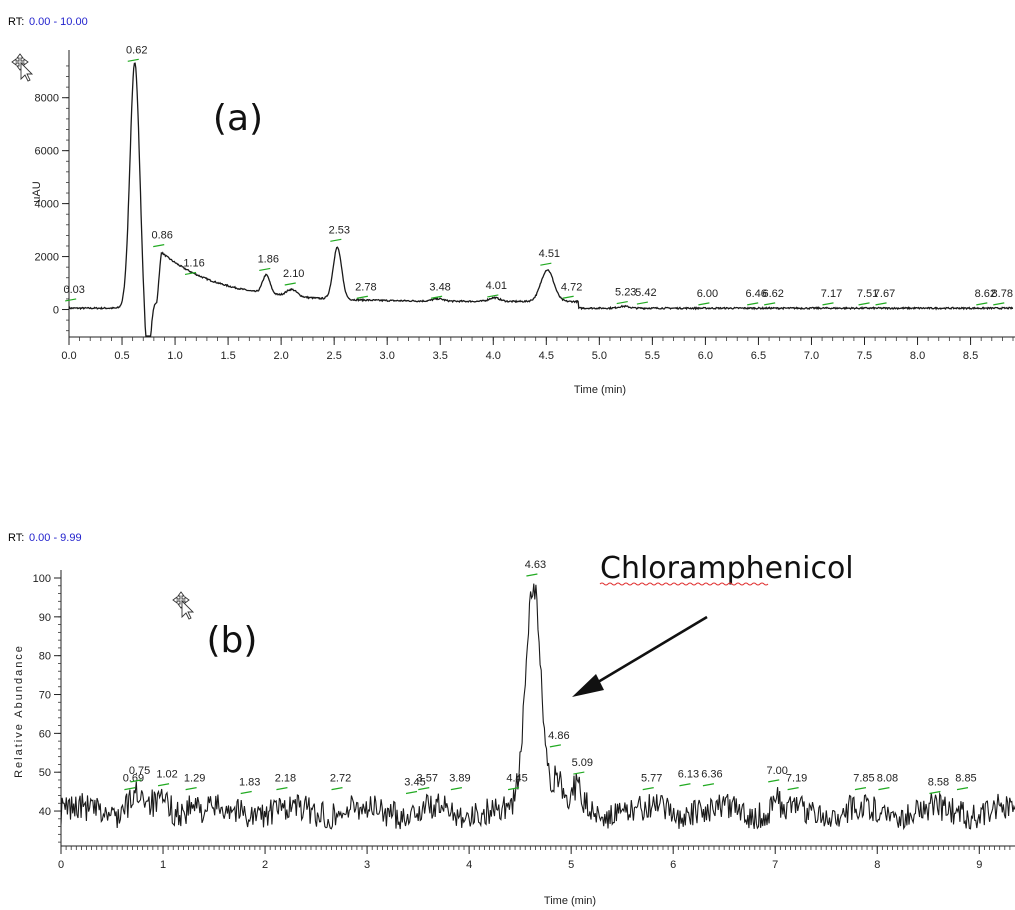  What do you see at coordinates (194, 779) in the screenshot?
I see `peak-label: 1.29` at bounding box center [194, 779].